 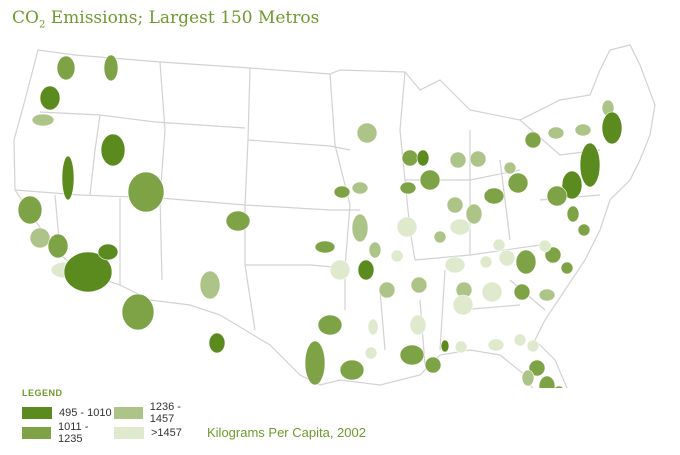 I want to click on legend-item-1236-1457: 1236 - 1457, so click(x=160, y=413).